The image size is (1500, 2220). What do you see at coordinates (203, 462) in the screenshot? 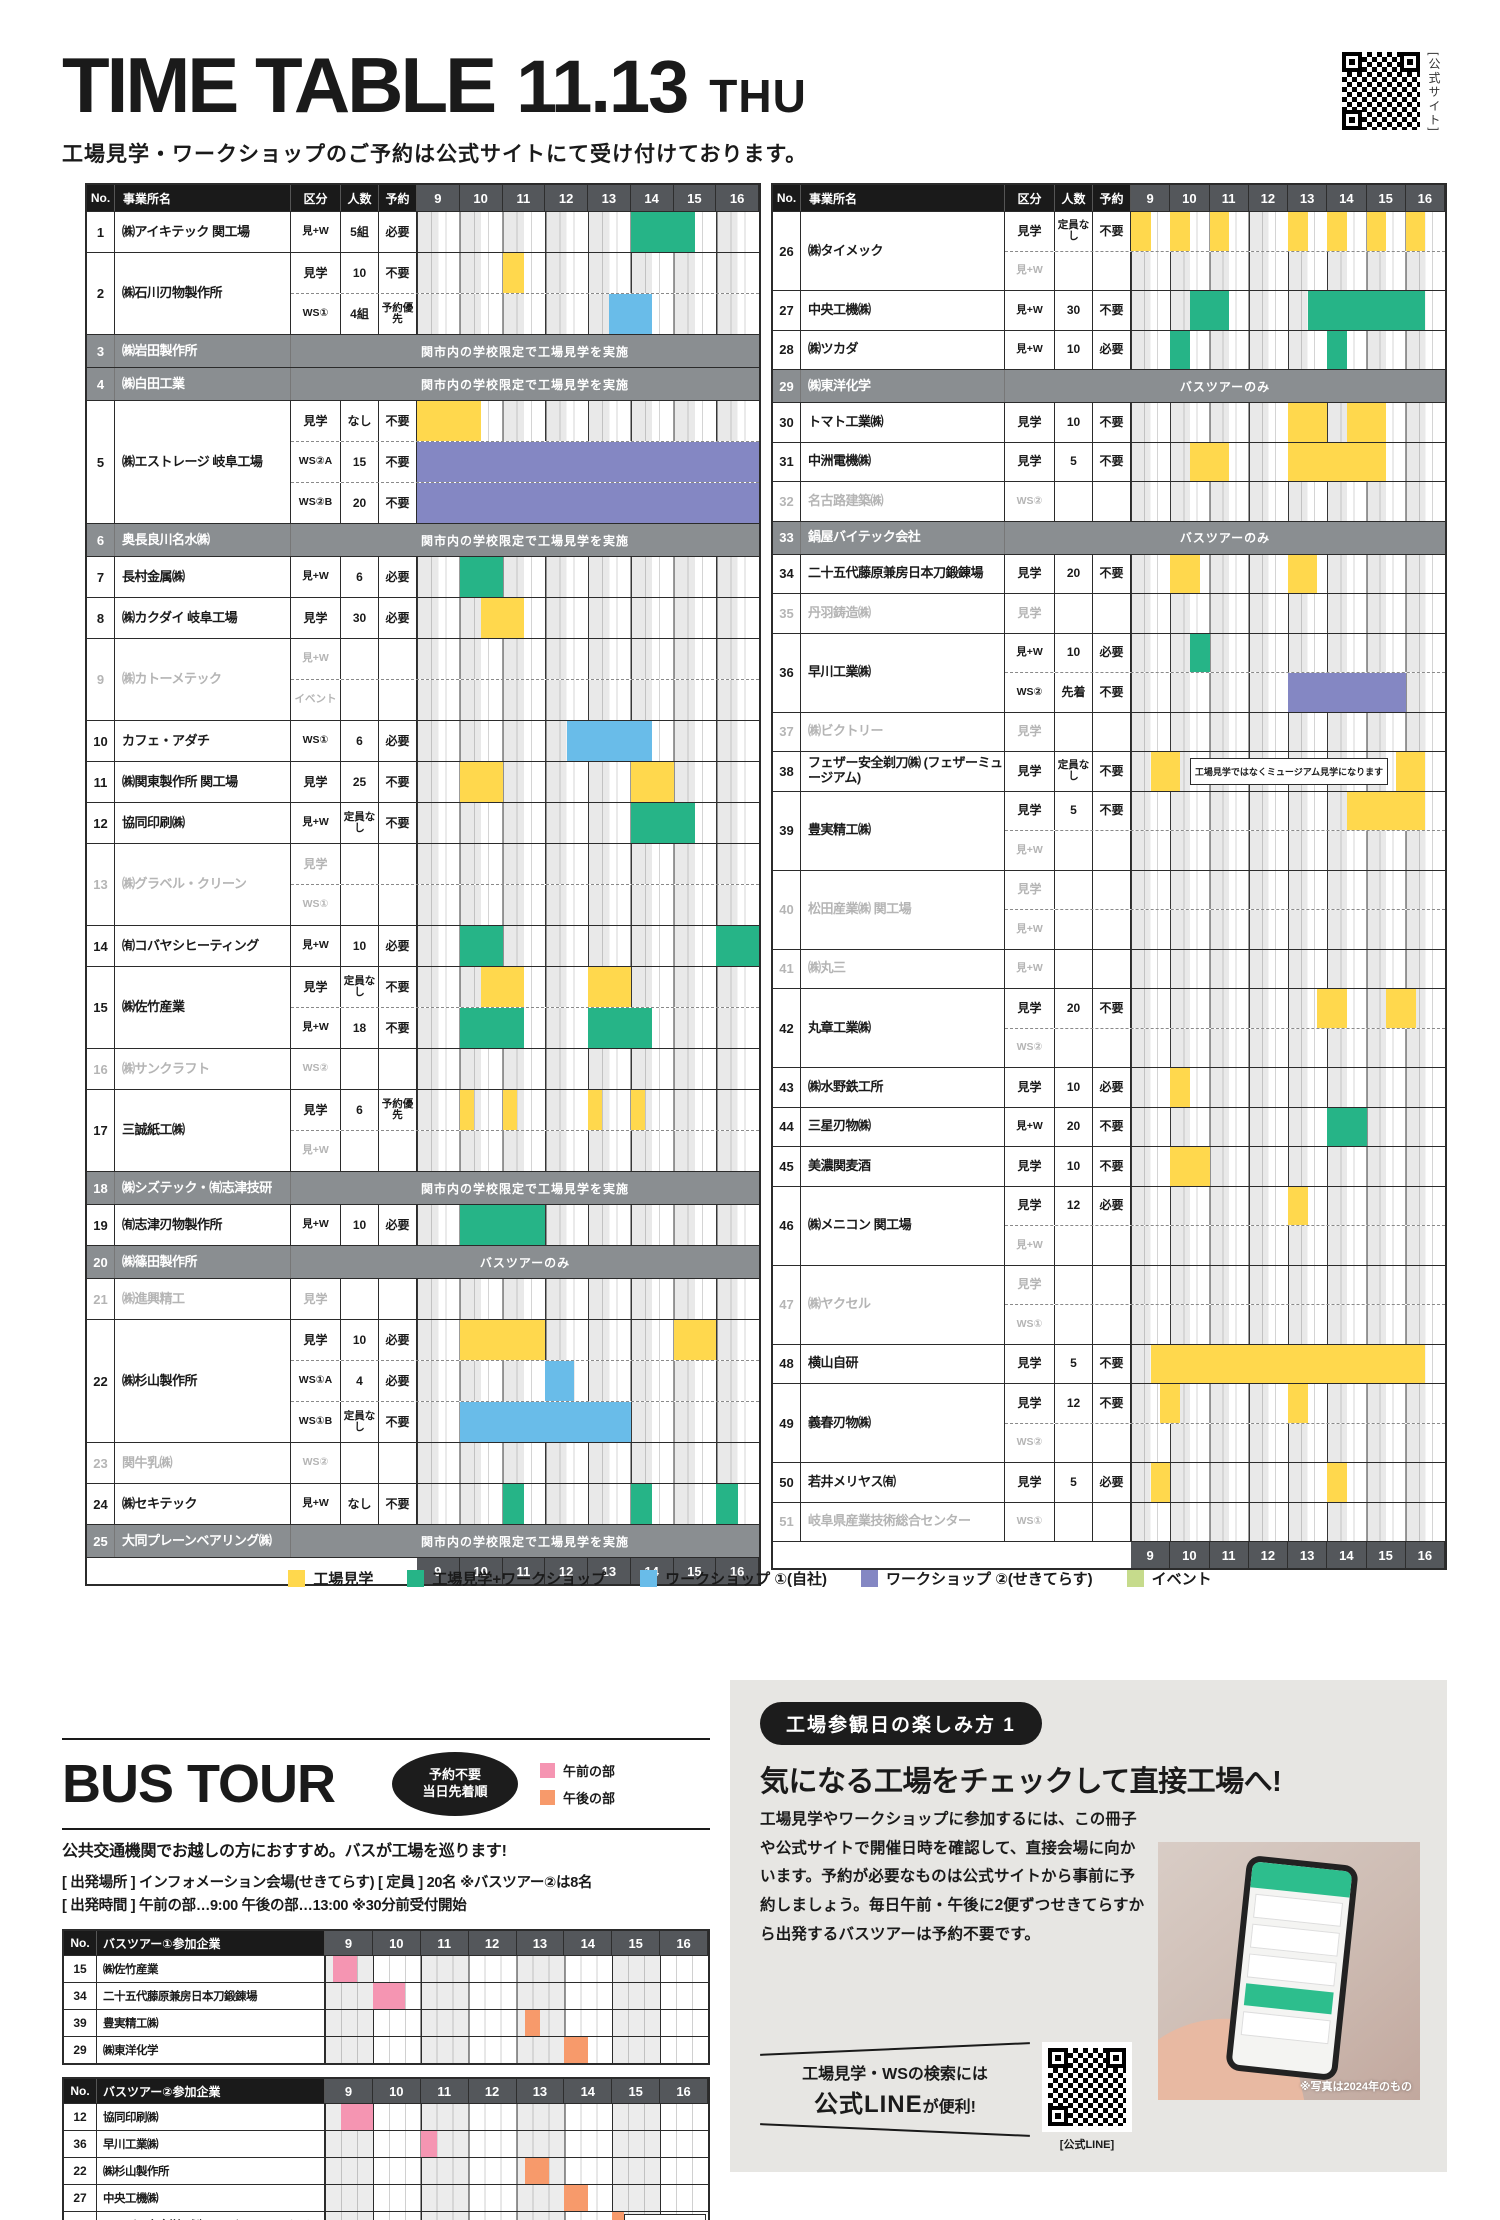
I see `company-name: ㈱エストレージ 岐阜工場` at bounding box center [203, 462].